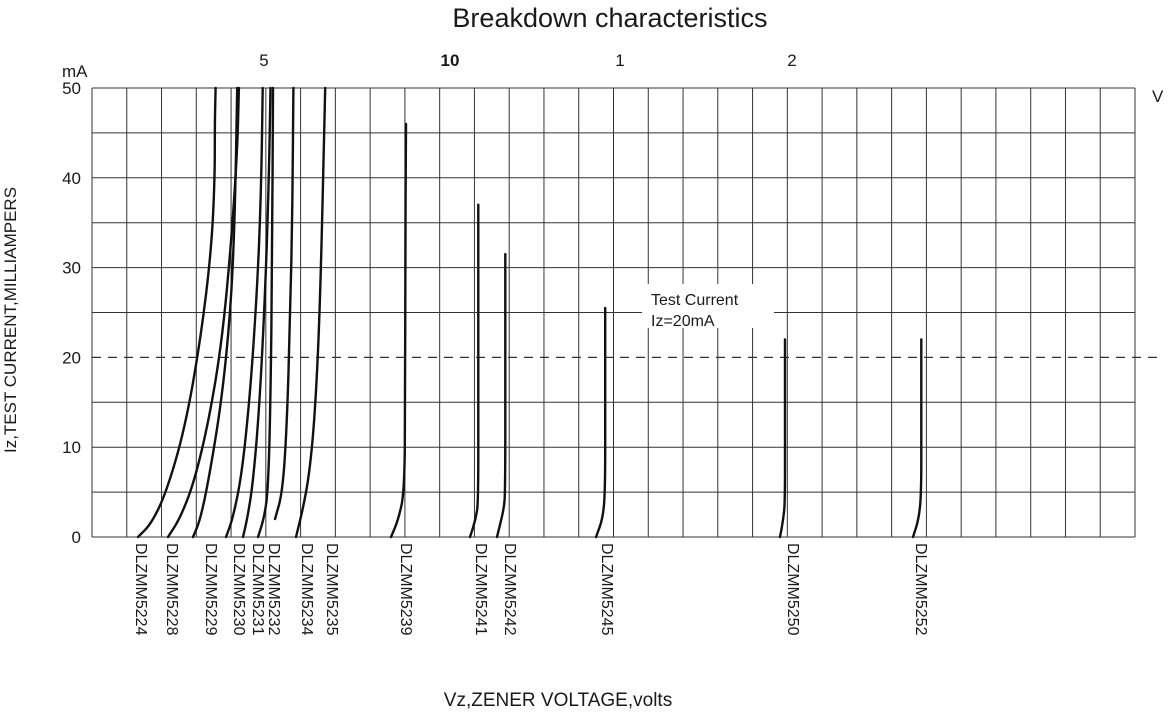 This screenshot has width=1169, height=717. I want to click on x-unit-label: V, so click(1158, 96).